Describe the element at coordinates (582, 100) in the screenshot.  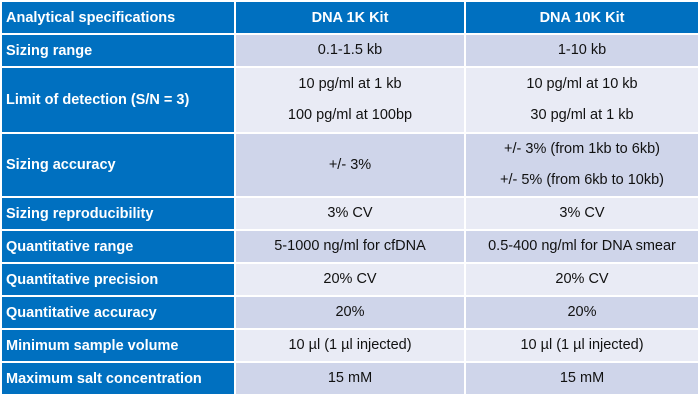
I see `cell-dna-10k: 10 pg/ml at 10 kb 30 pg/ml at 1 kb` at that location.